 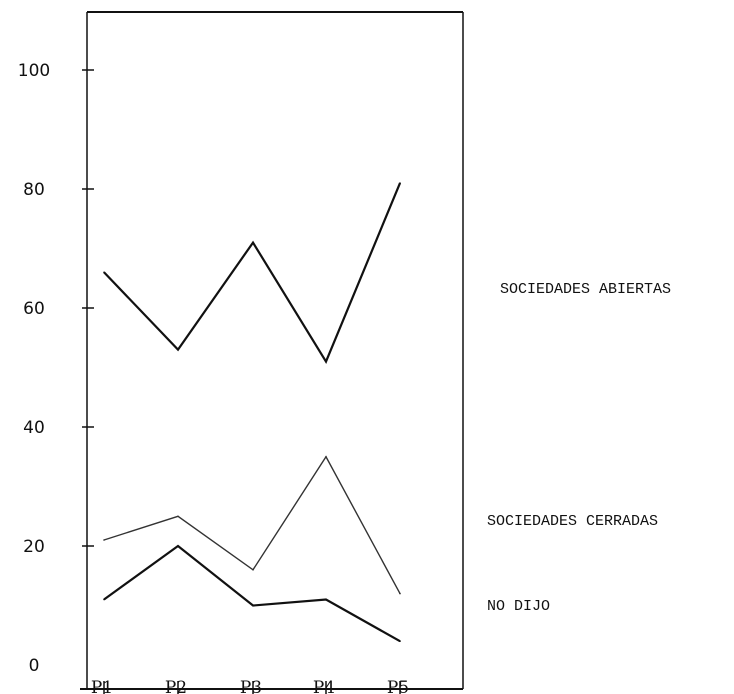 I want to click on series-line-no-dijo, so click(x=252, y=593).